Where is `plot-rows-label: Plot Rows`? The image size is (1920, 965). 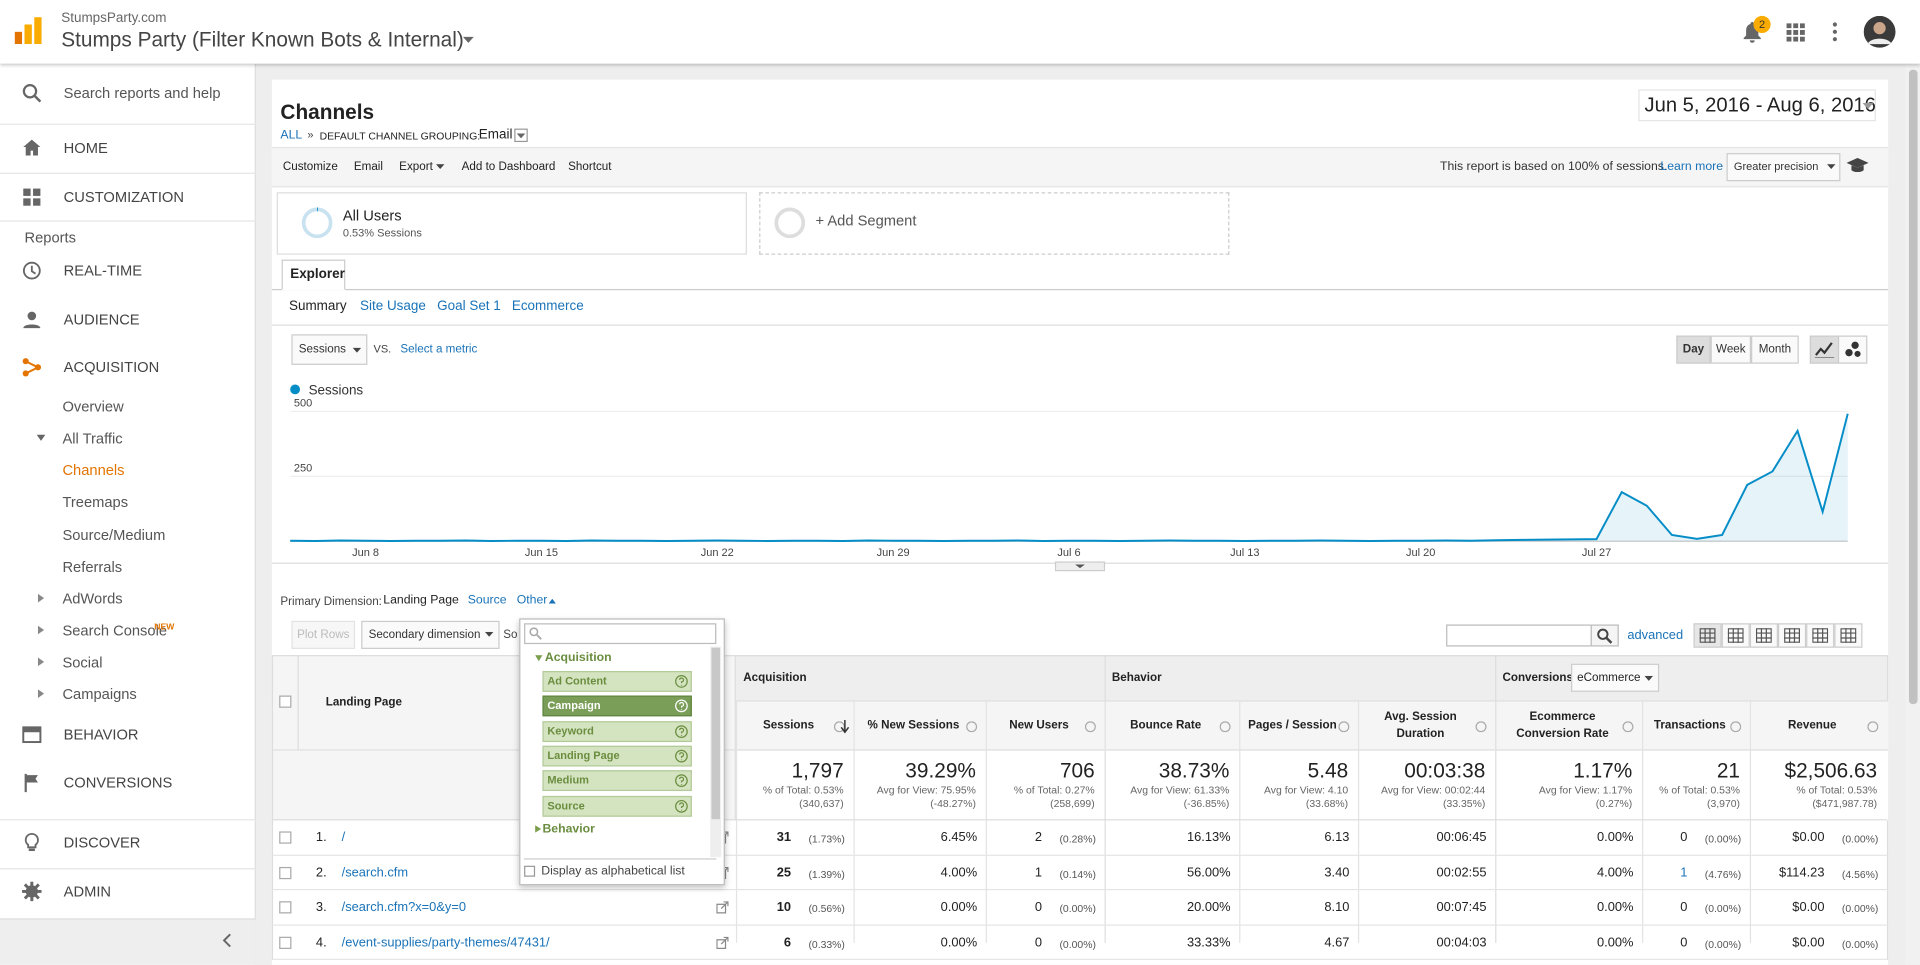 plot-rows-label: Plot Rows is located at coordinates (323, 635).